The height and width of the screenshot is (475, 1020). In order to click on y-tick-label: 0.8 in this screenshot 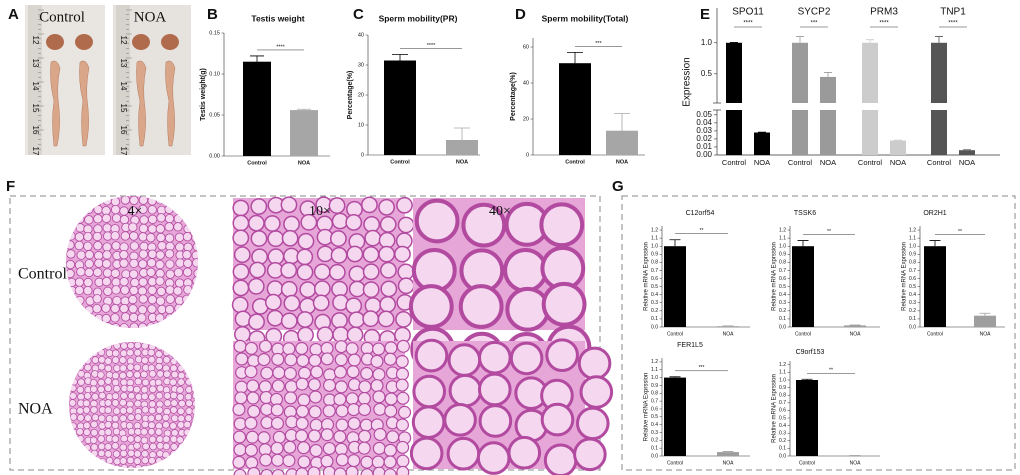, I will do `click(912, 263)`.